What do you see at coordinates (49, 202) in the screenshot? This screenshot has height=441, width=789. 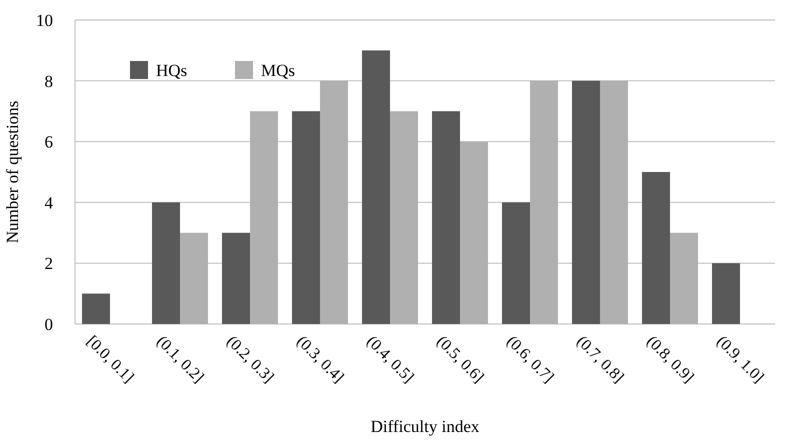 I see `y-tick-label: 4` at bounding box center [49, 202].